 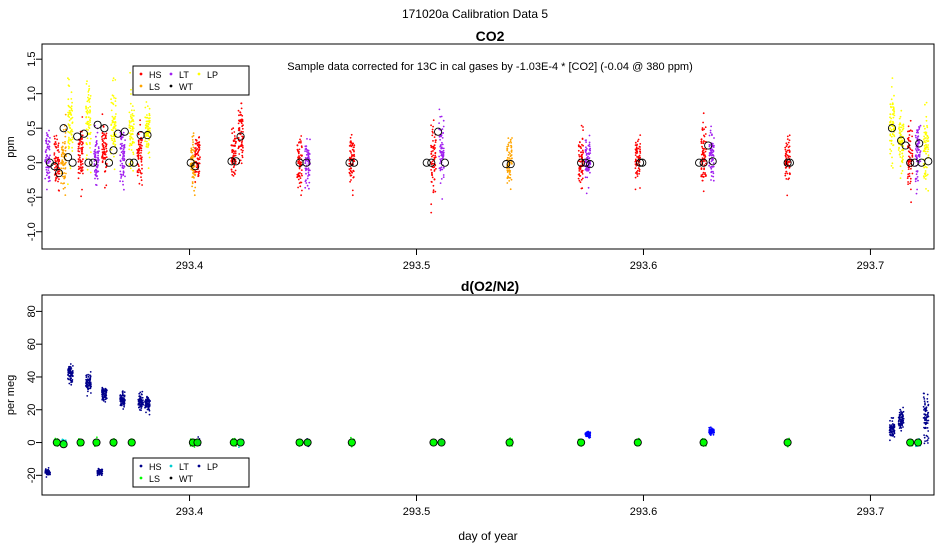 I want to click on o2n2-y-axis-label: per meg, so click(x=11, y=395).